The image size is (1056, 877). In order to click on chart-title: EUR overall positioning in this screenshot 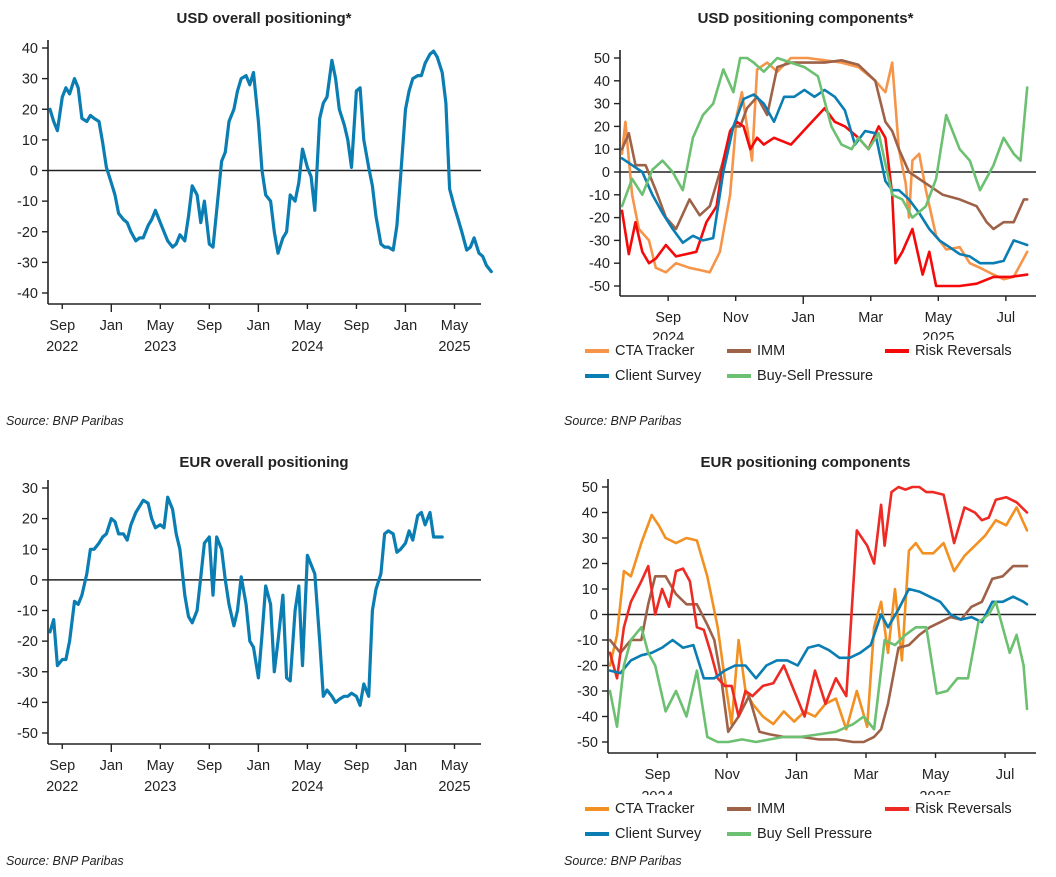, I will do `click(264, 462)`.